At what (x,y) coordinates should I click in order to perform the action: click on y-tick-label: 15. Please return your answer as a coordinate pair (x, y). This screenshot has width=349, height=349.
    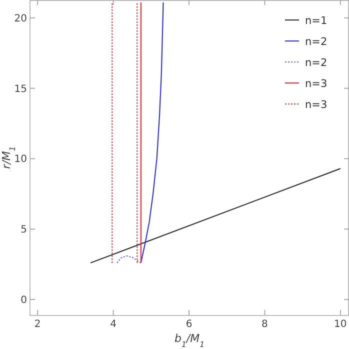
    Looking at the image, I should click on (20, 89).